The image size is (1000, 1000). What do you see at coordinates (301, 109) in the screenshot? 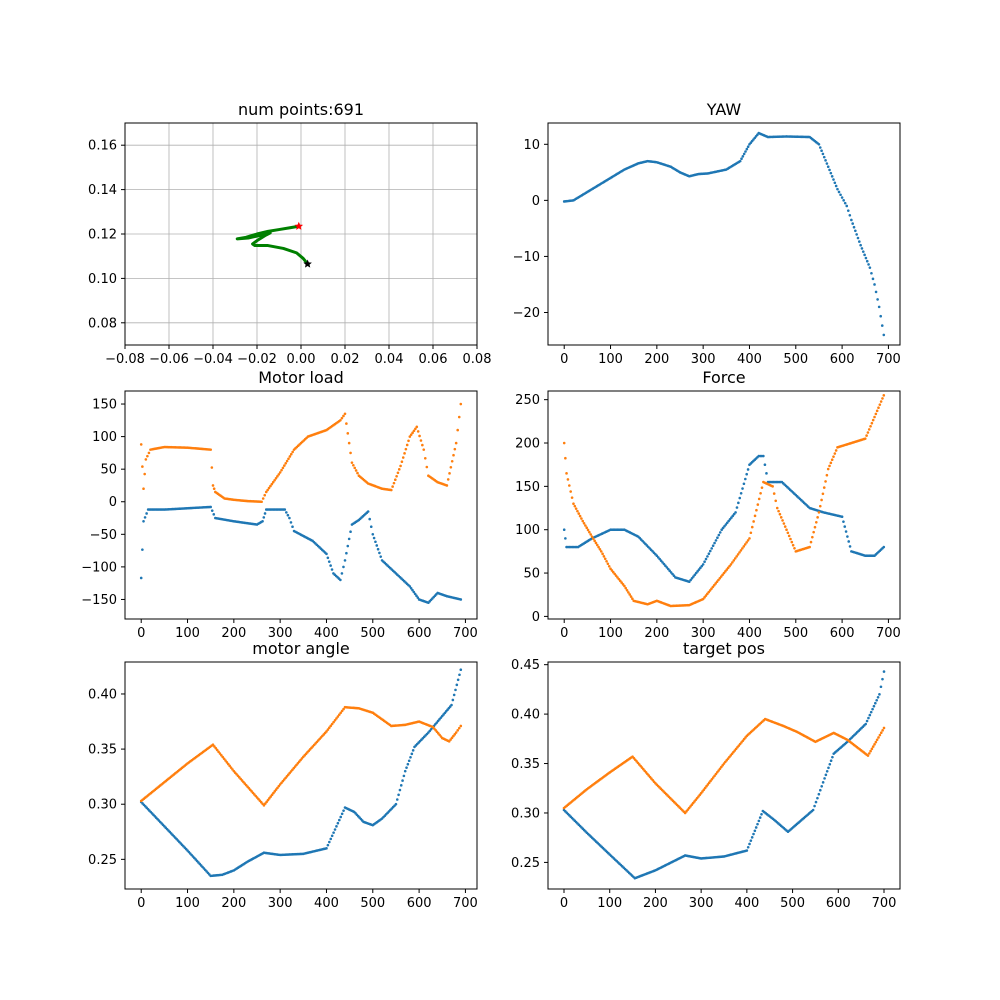
I see `trajectory-title: num points:691` at bounding box center [301, 109].